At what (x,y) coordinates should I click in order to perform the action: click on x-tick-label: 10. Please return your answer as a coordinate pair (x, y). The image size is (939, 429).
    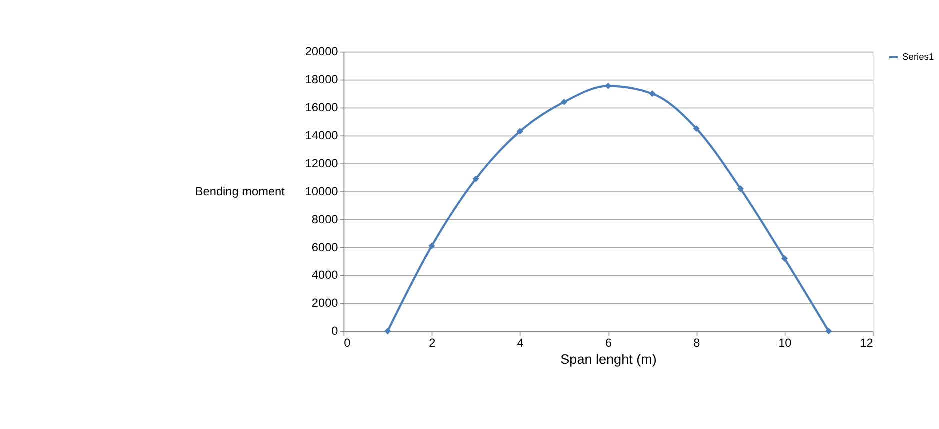
    Looking at the image, I should click on (785, 343).